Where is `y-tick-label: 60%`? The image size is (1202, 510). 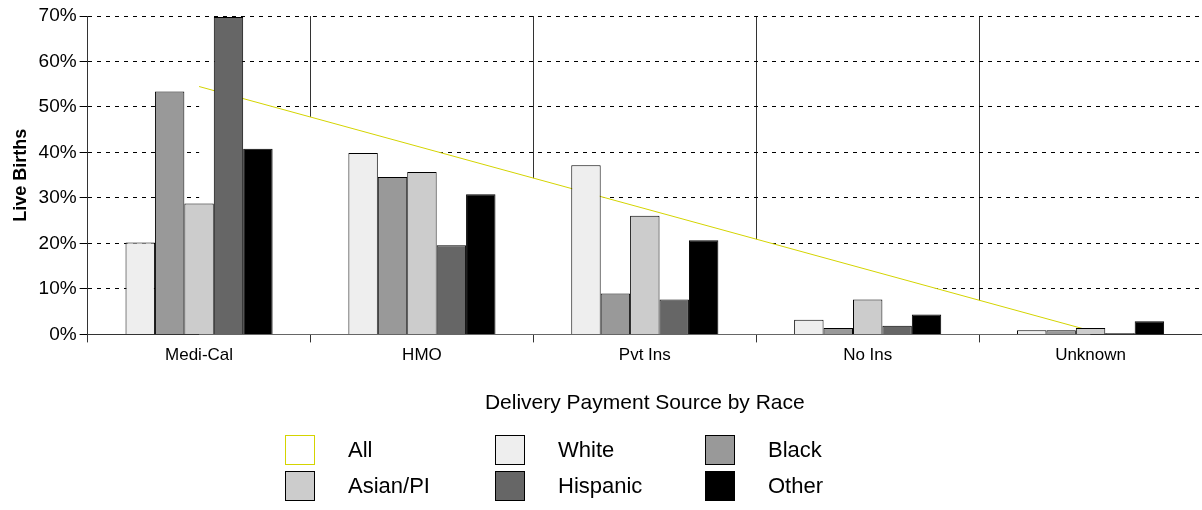 y-tick-label: 60% is located at coordinates (57, 60).